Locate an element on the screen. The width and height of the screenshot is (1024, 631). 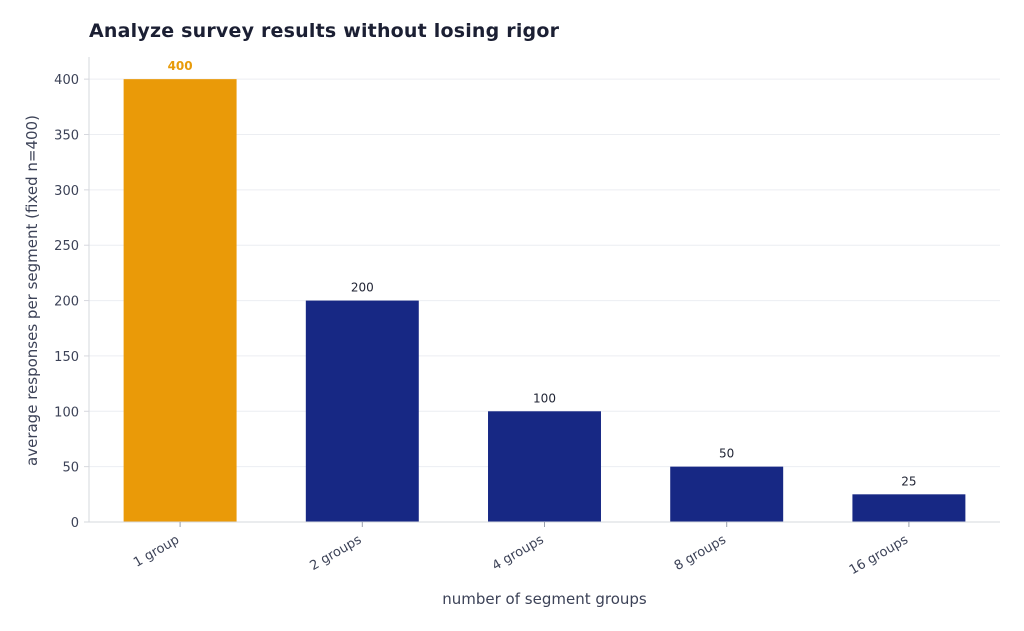
y-tick-label: 200 is located at coordinates (66, 302).